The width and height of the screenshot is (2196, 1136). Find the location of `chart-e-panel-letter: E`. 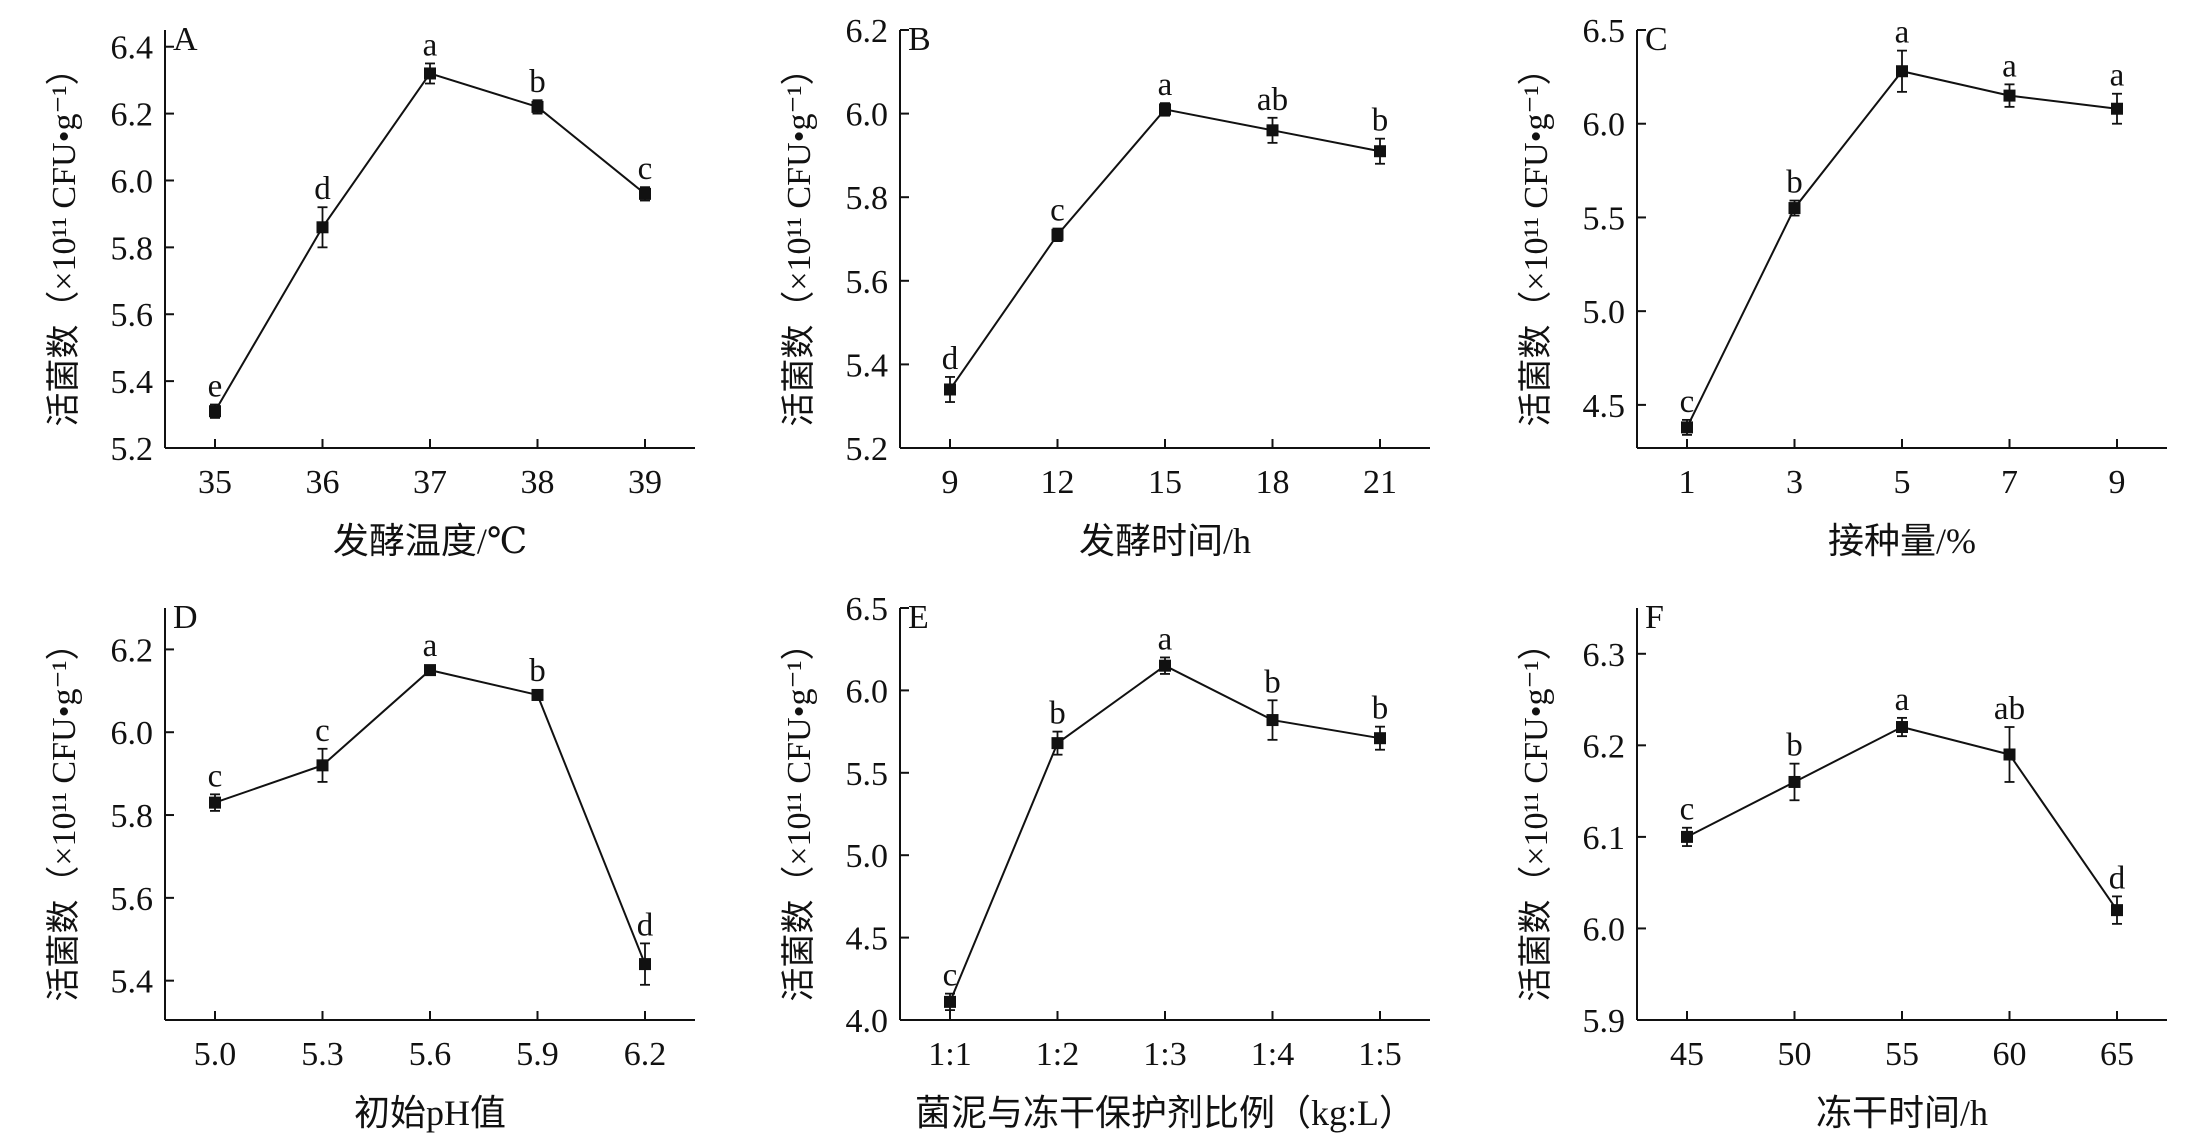

chart-e-panel-letter: E is located at coordinates (918, 617).